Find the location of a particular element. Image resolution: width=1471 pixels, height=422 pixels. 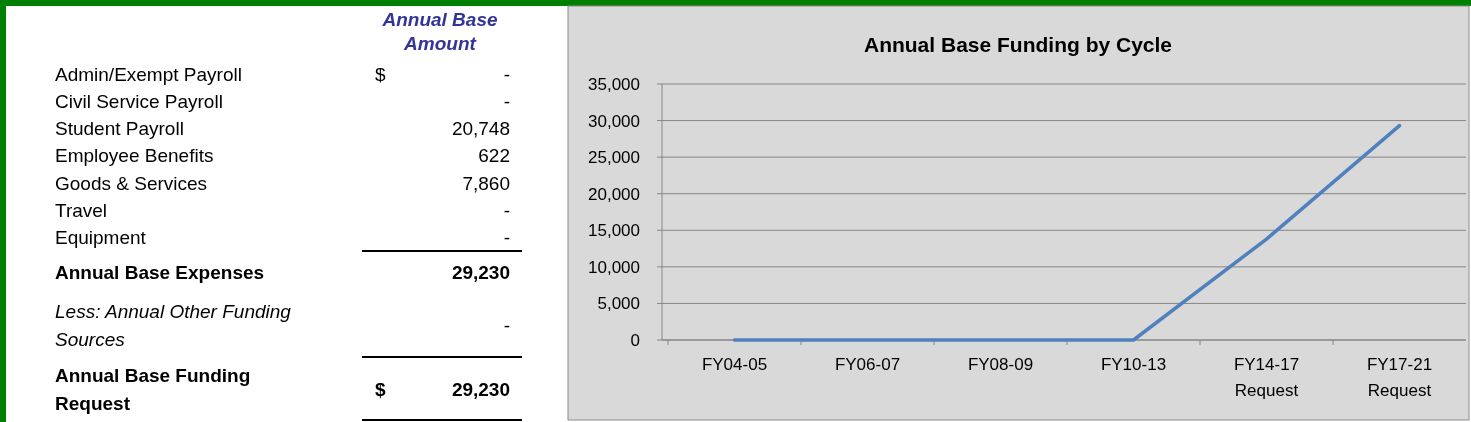

category-label: Civil Service Payroll is located at coordinates (139, 101).